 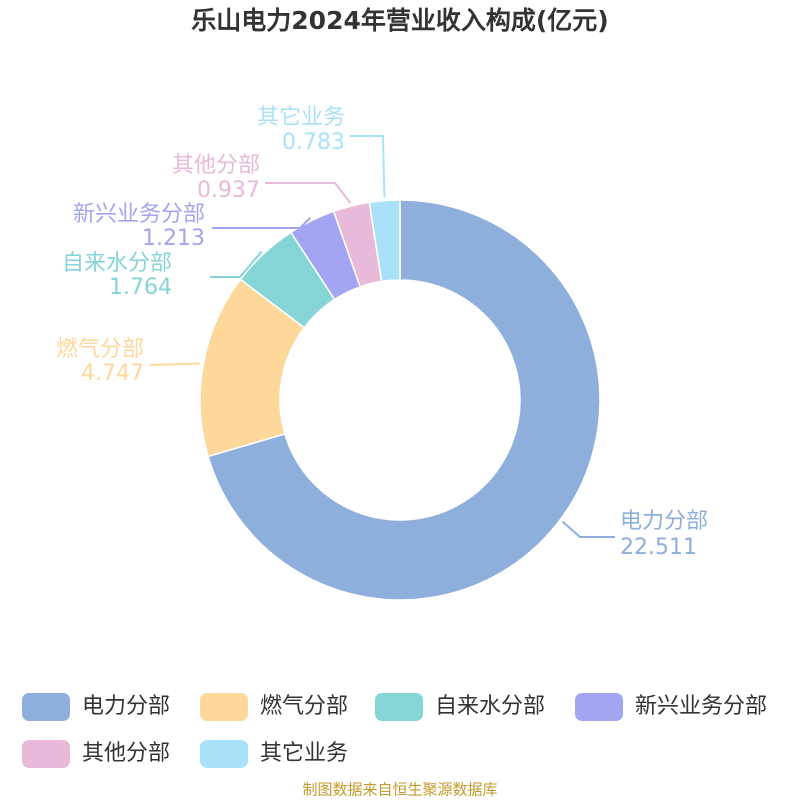 What do you see at coordinates (399, 790) in the screenshot?
I see `source-note: 制图数据来自恒生聚源数据库` at bounding box center [399, 790].